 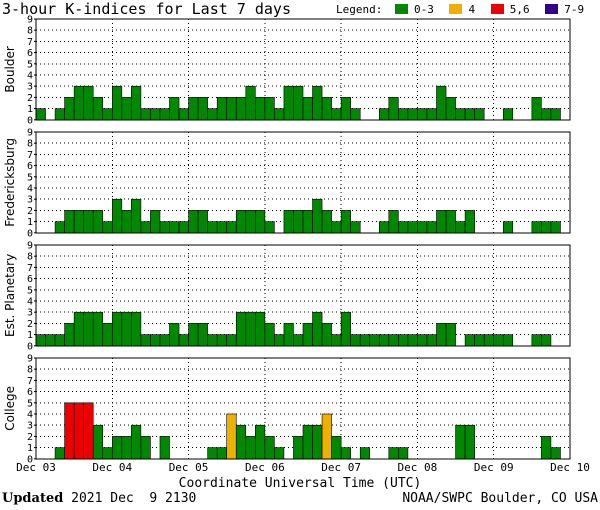 I want to click on updated-label: Updated, so click(x=33, y=498).